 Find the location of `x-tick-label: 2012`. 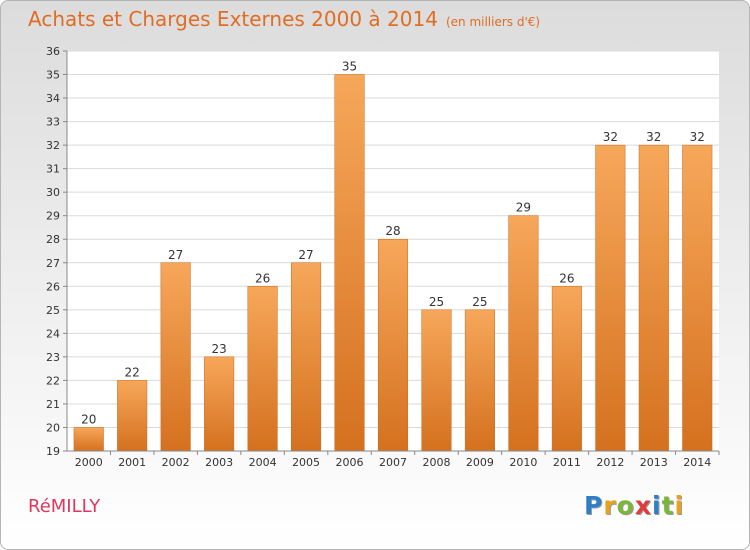

x-tick-label: 2012 is located at coordinates (610, 462).